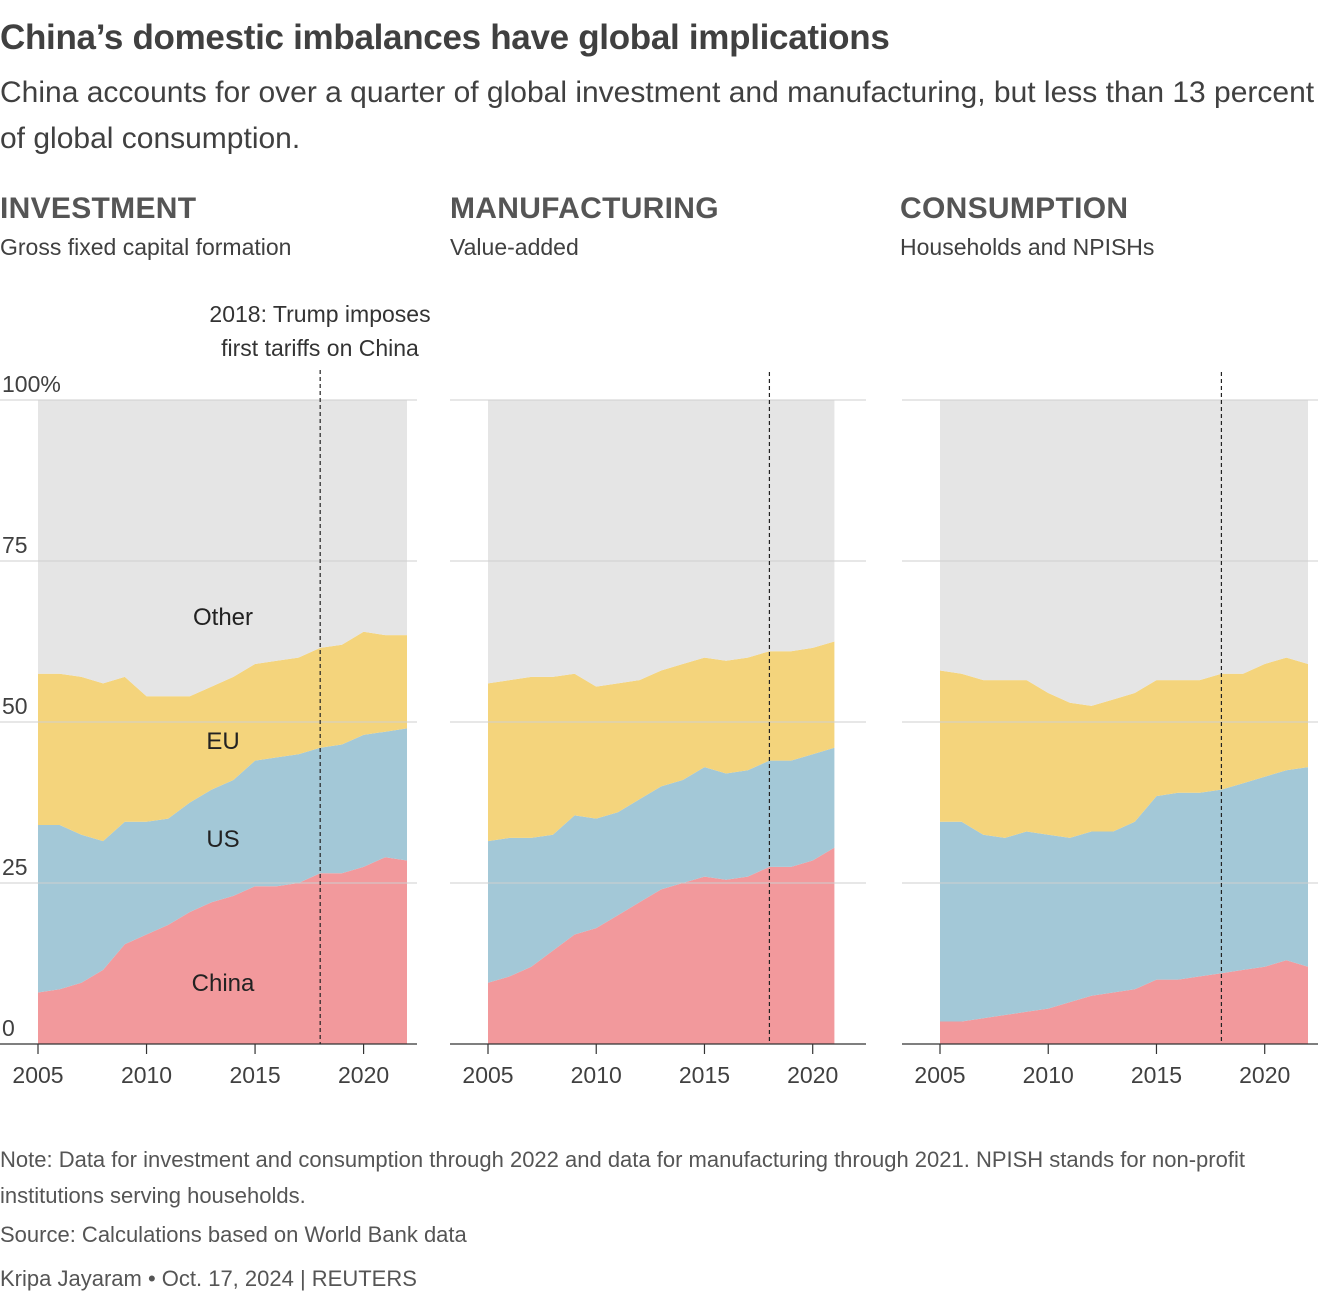  I want to click on tariff-annotation-line1: 2018: Trump imposes, so click(319, 314).